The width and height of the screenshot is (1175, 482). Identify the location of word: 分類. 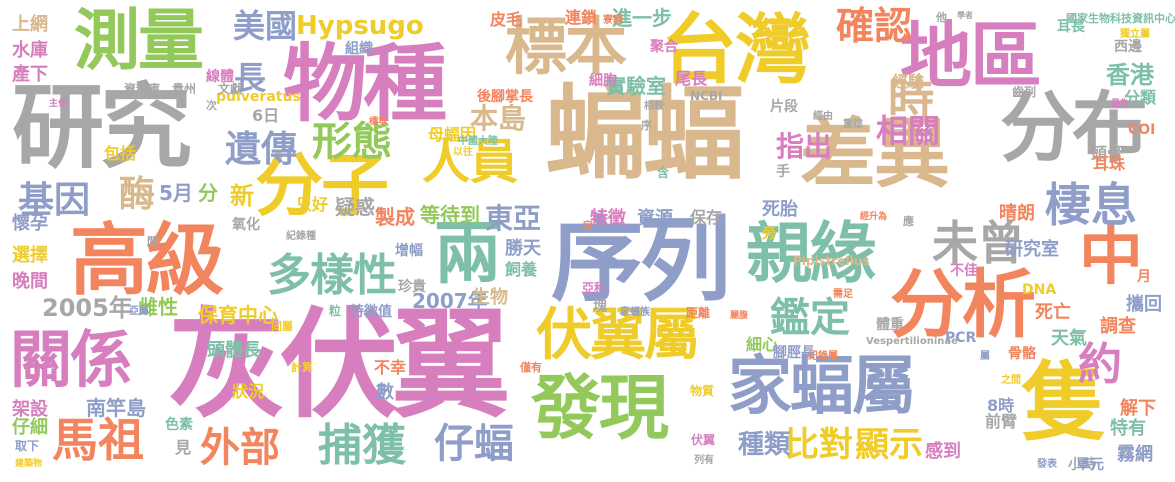
(1140, 97).